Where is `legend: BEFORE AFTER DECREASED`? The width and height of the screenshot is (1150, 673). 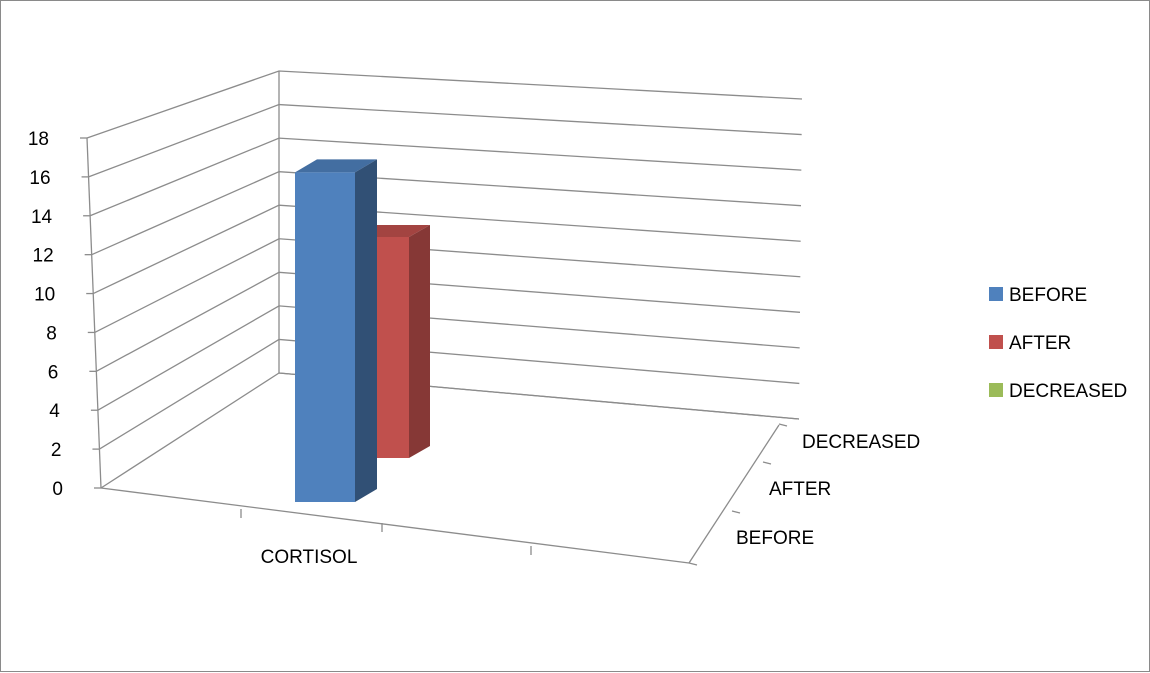
legend: BEFORE AFTER DECREASED is located at coordinates (1058, 343).